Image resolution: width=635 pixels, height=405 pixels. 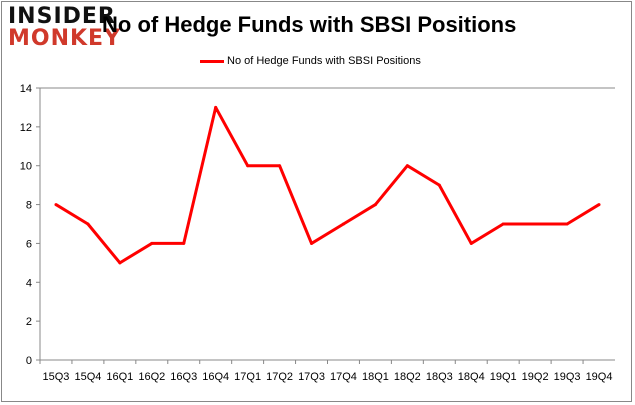 I want to click on y-tick-label: 10, so click(x=26, y=167).